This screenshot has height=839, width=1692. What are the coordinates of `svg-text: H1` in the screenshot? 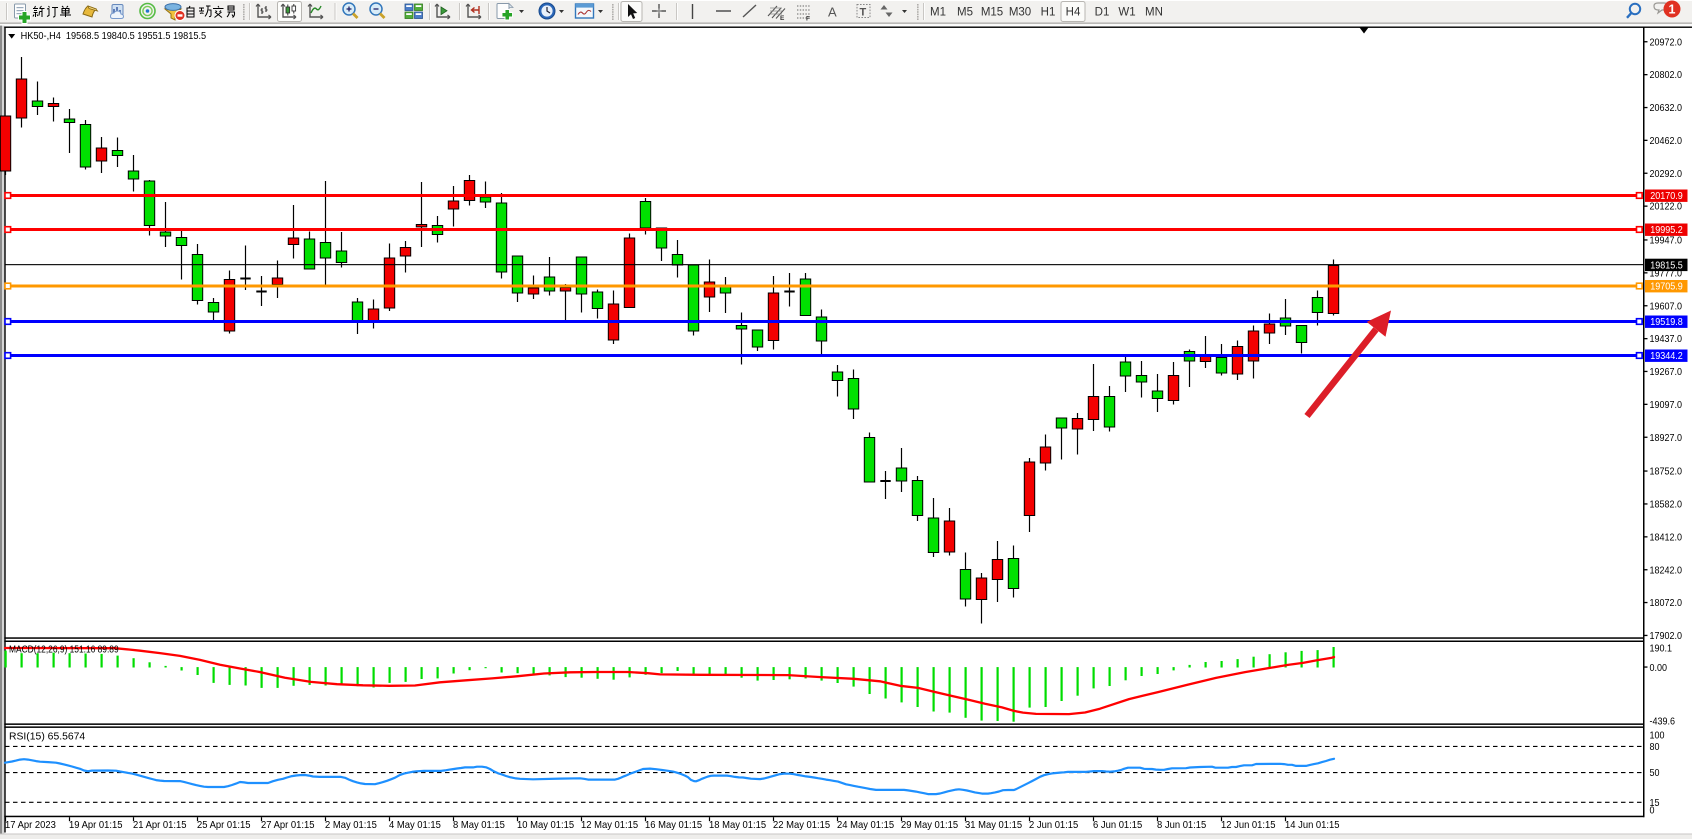 It's located at (1048, 13).